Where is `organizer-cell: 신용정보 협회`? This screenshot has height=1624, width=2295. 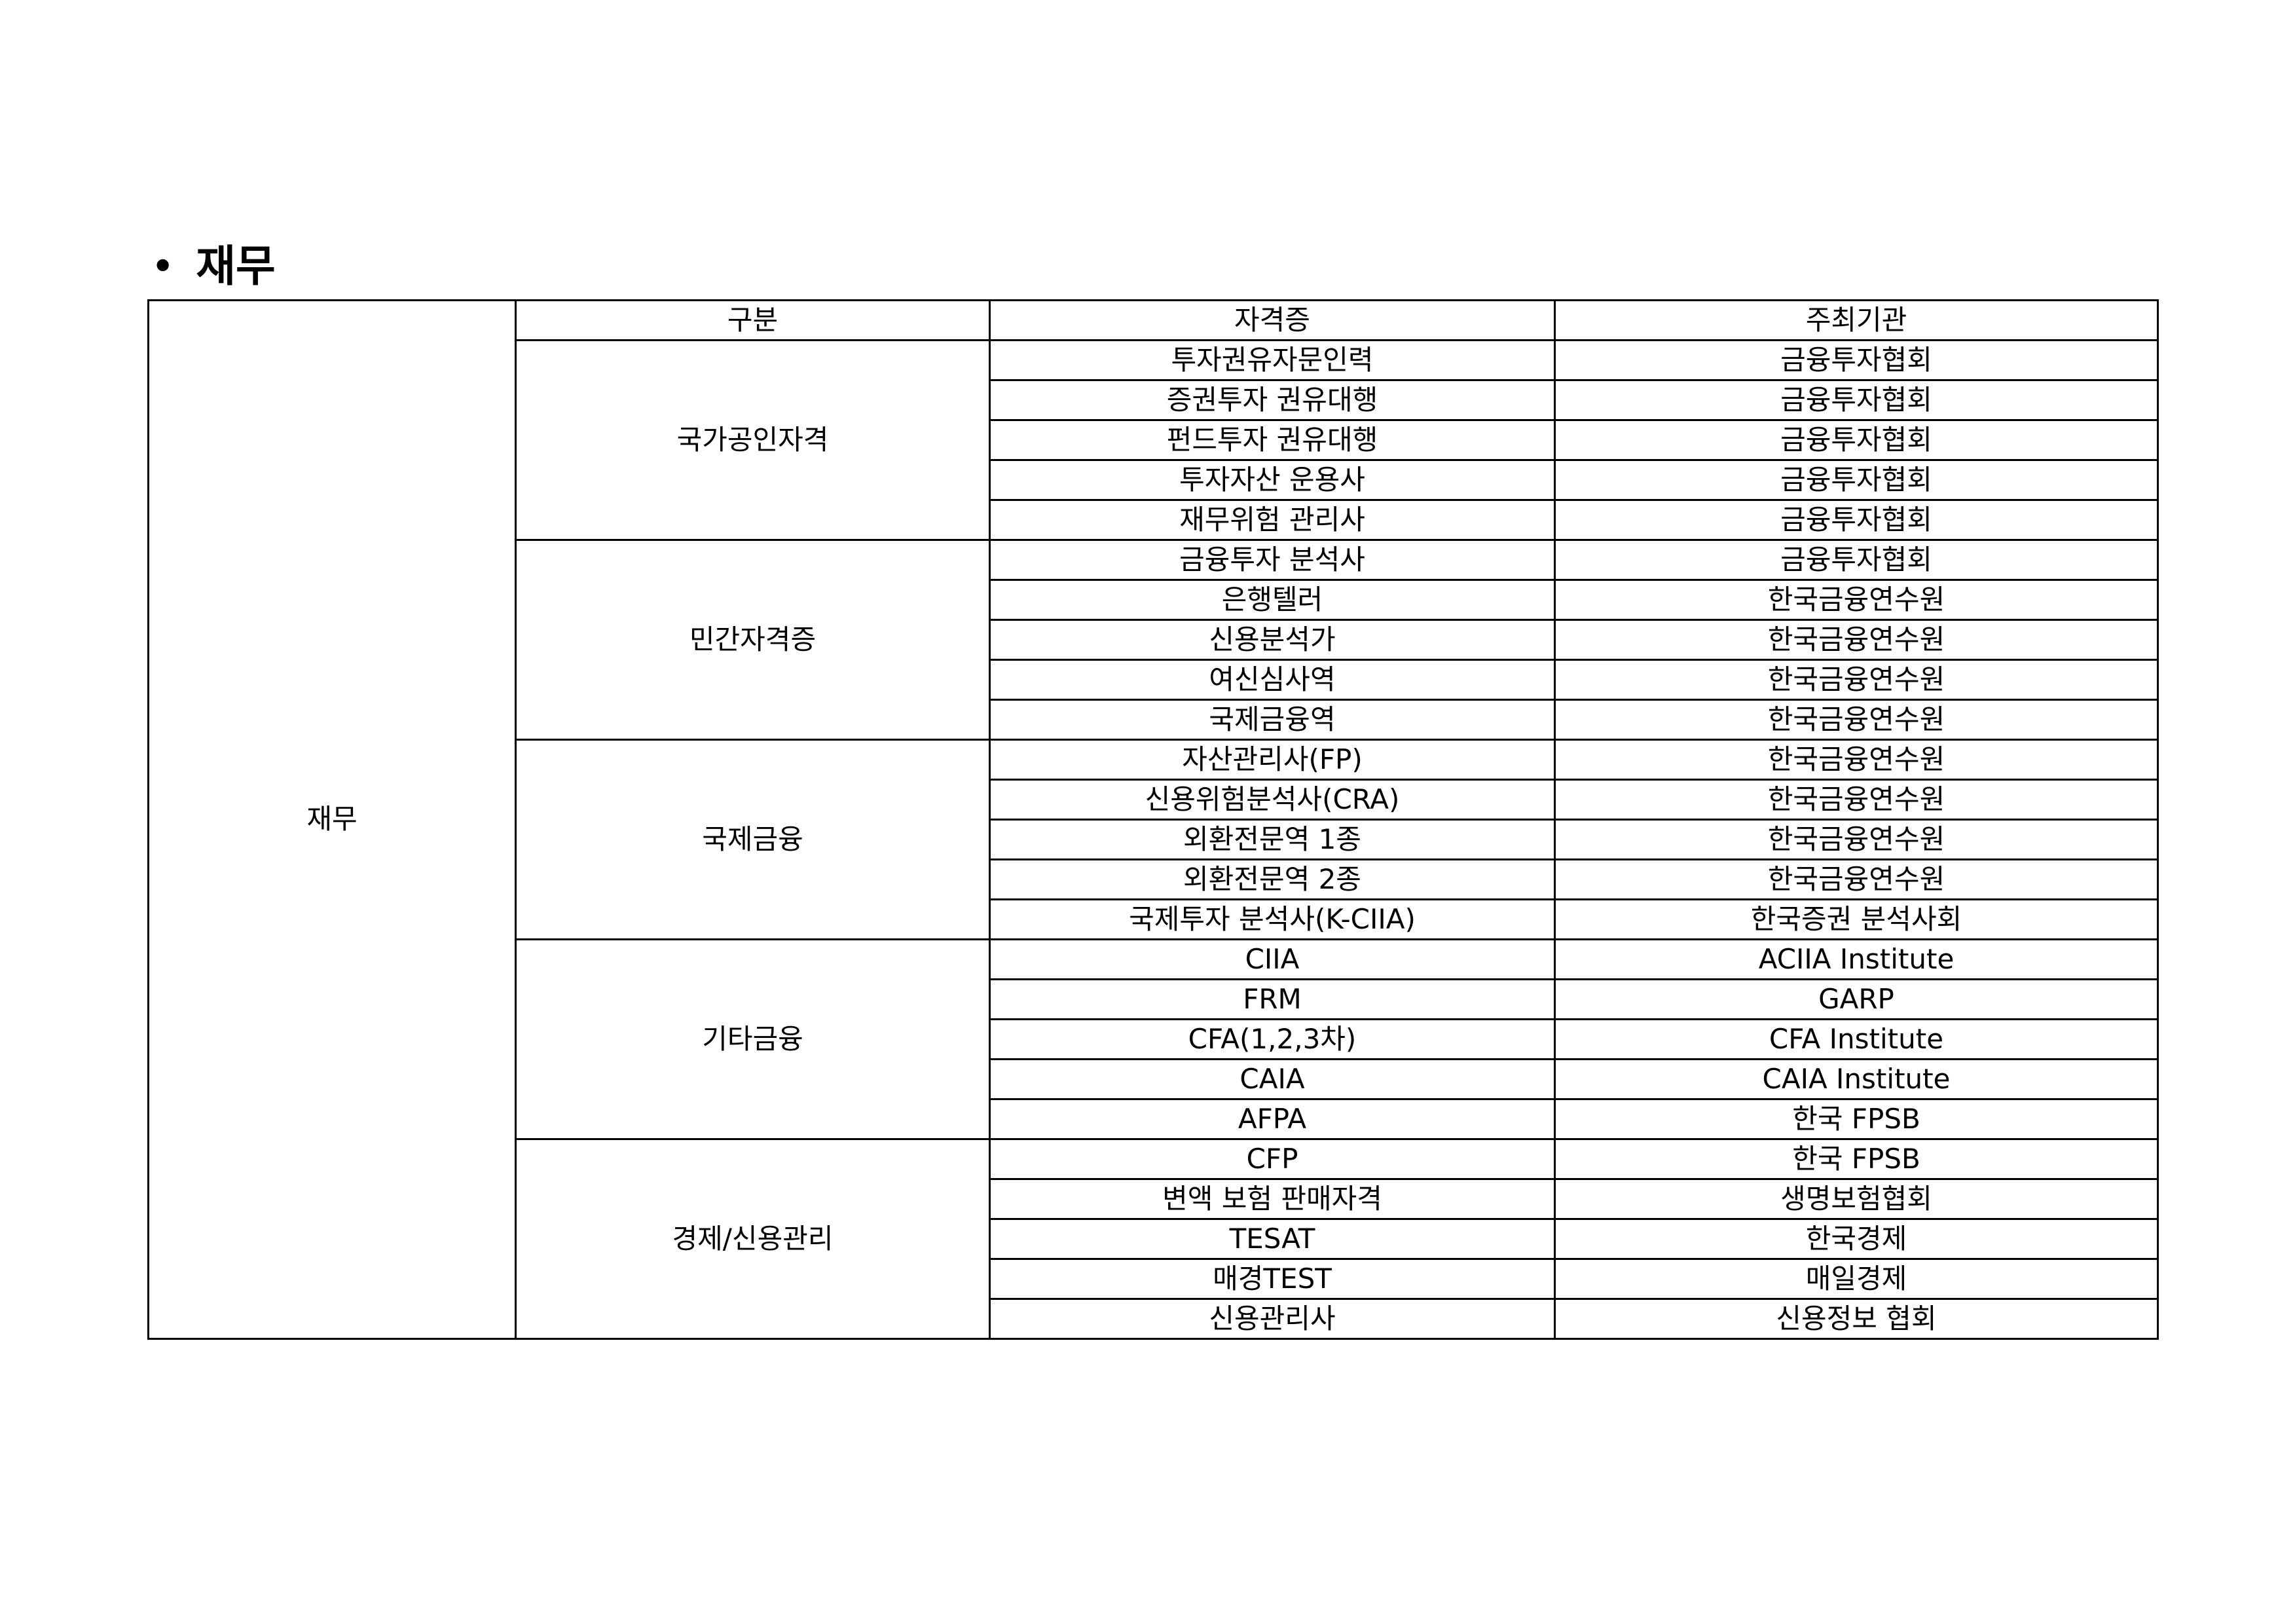 organizer-cell: 신용정보 협회 is located at coordinates (1856, 1319).